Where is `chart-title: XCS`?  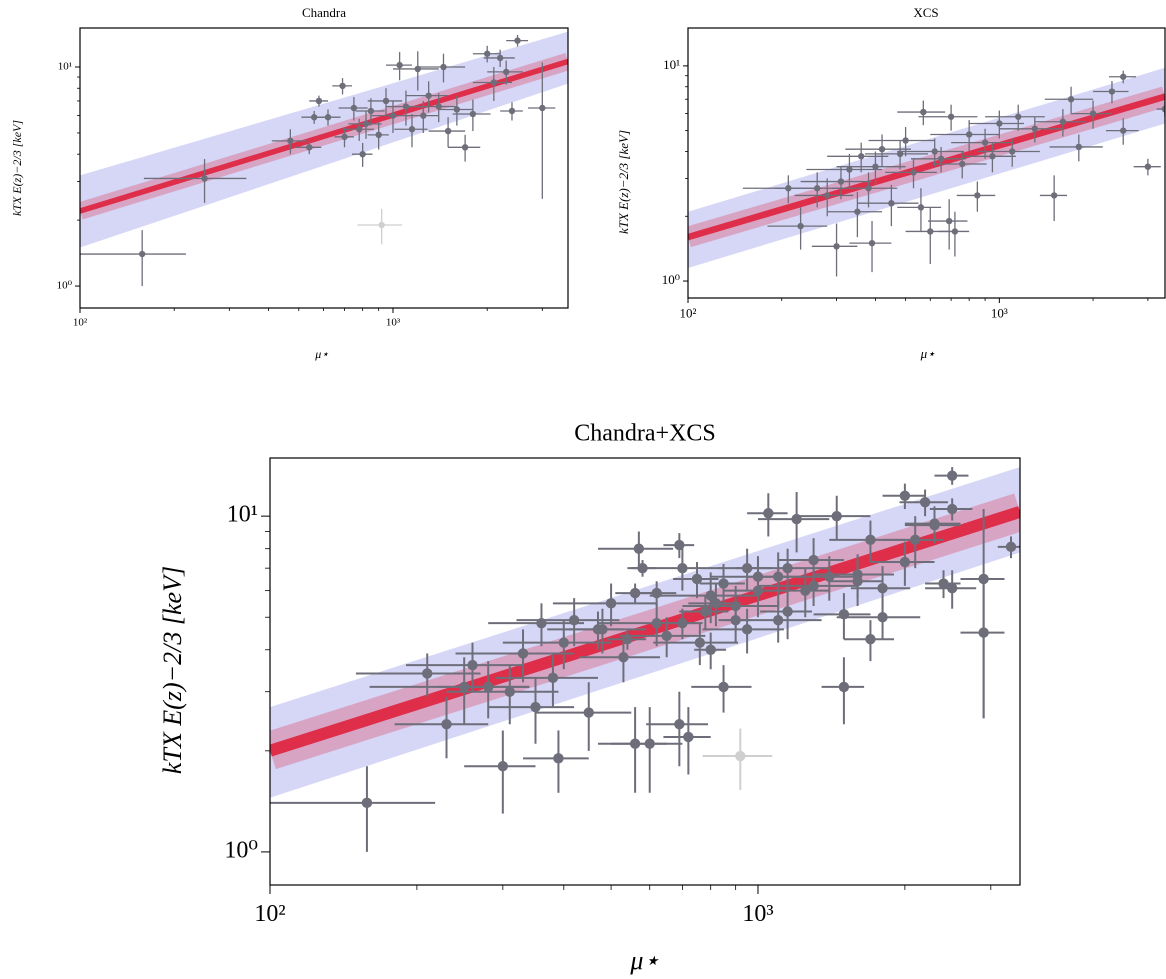
chart-title: XCS is located at coordinates (925, 12).